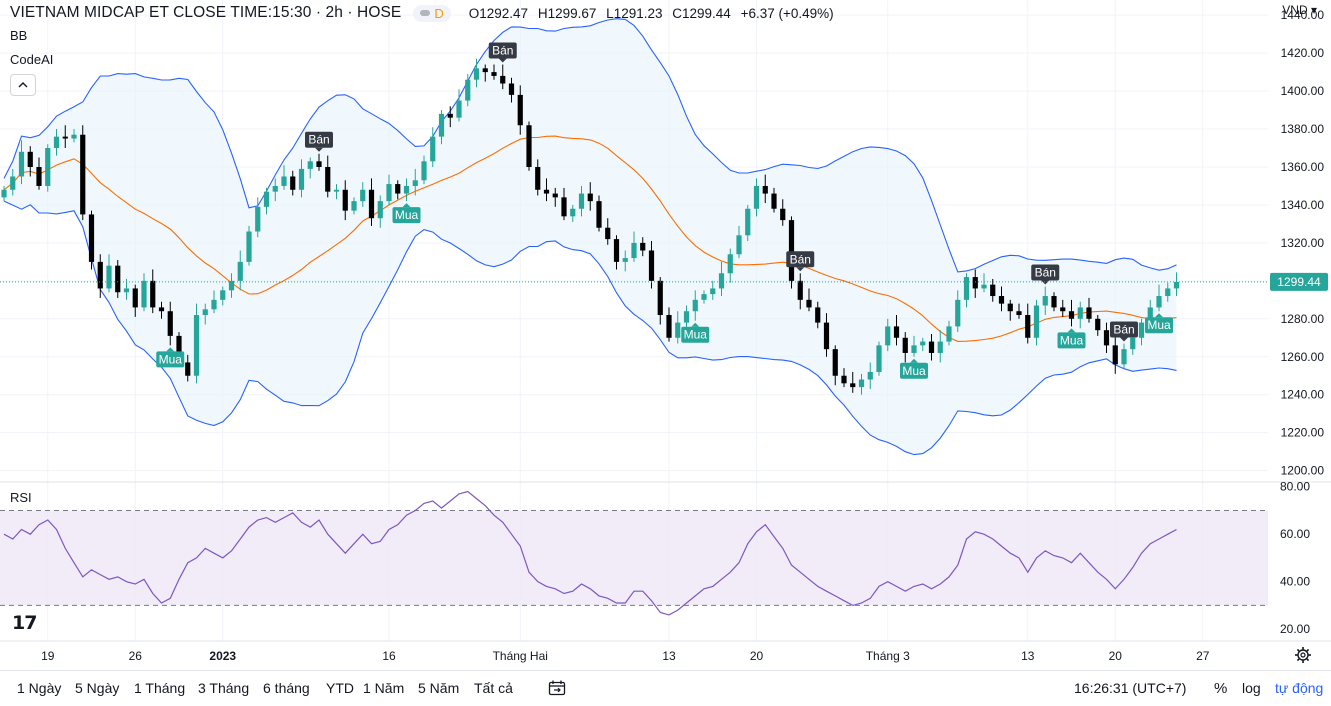 This screenshot has height=706, width=1331. Describe the element at coordinates (286, 688) in the screenshot. I see `timeframe-button: 6 tháng` at that location.